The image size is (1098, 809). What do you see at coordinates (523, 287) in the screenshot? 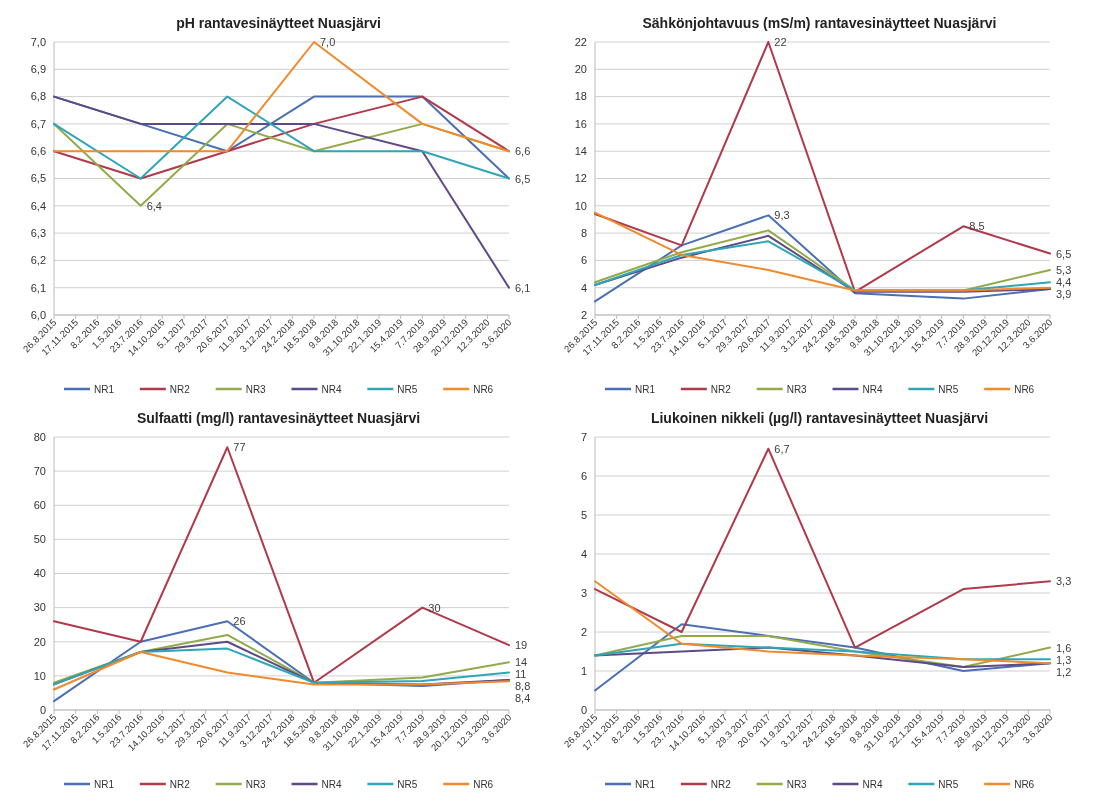
I see `data-label: 6,1` at bounding box center [523, 287].